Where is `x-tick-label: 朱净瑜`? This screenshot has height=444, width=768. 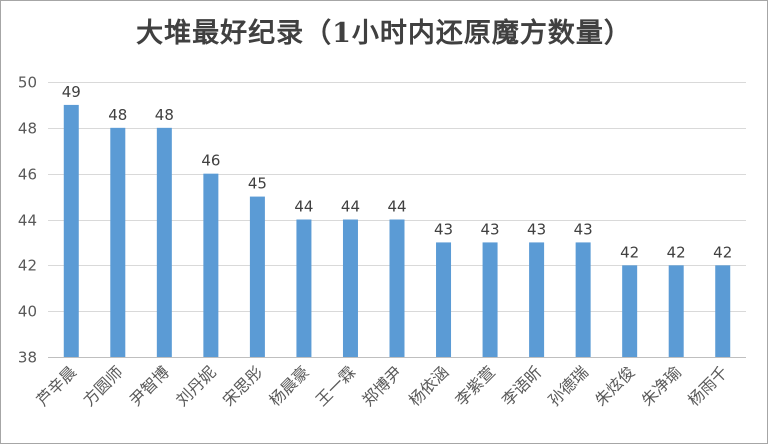 x-tick-label: 朱净瑜 is located at coordinates (661, 385).